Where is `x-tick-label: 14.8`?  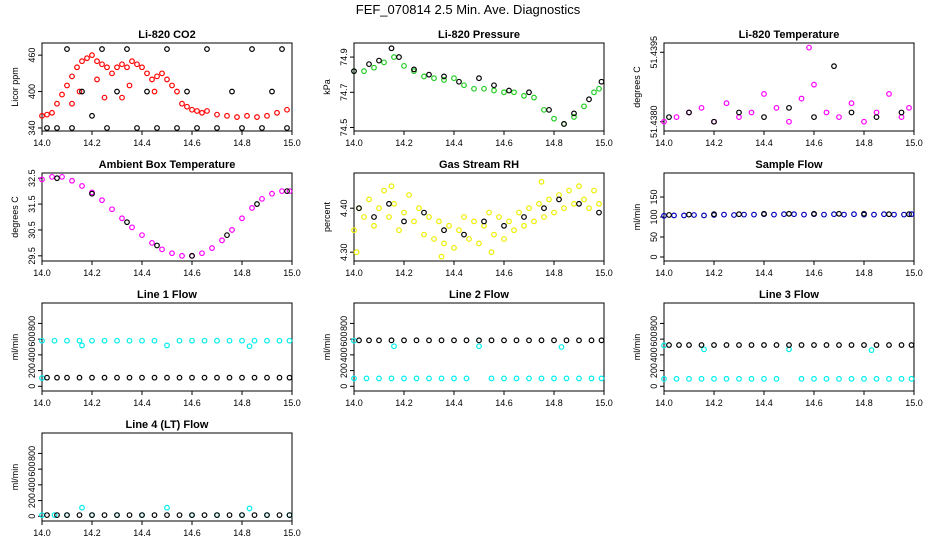 x-tick-label: 14.8 is located at coordinates (864, 273).